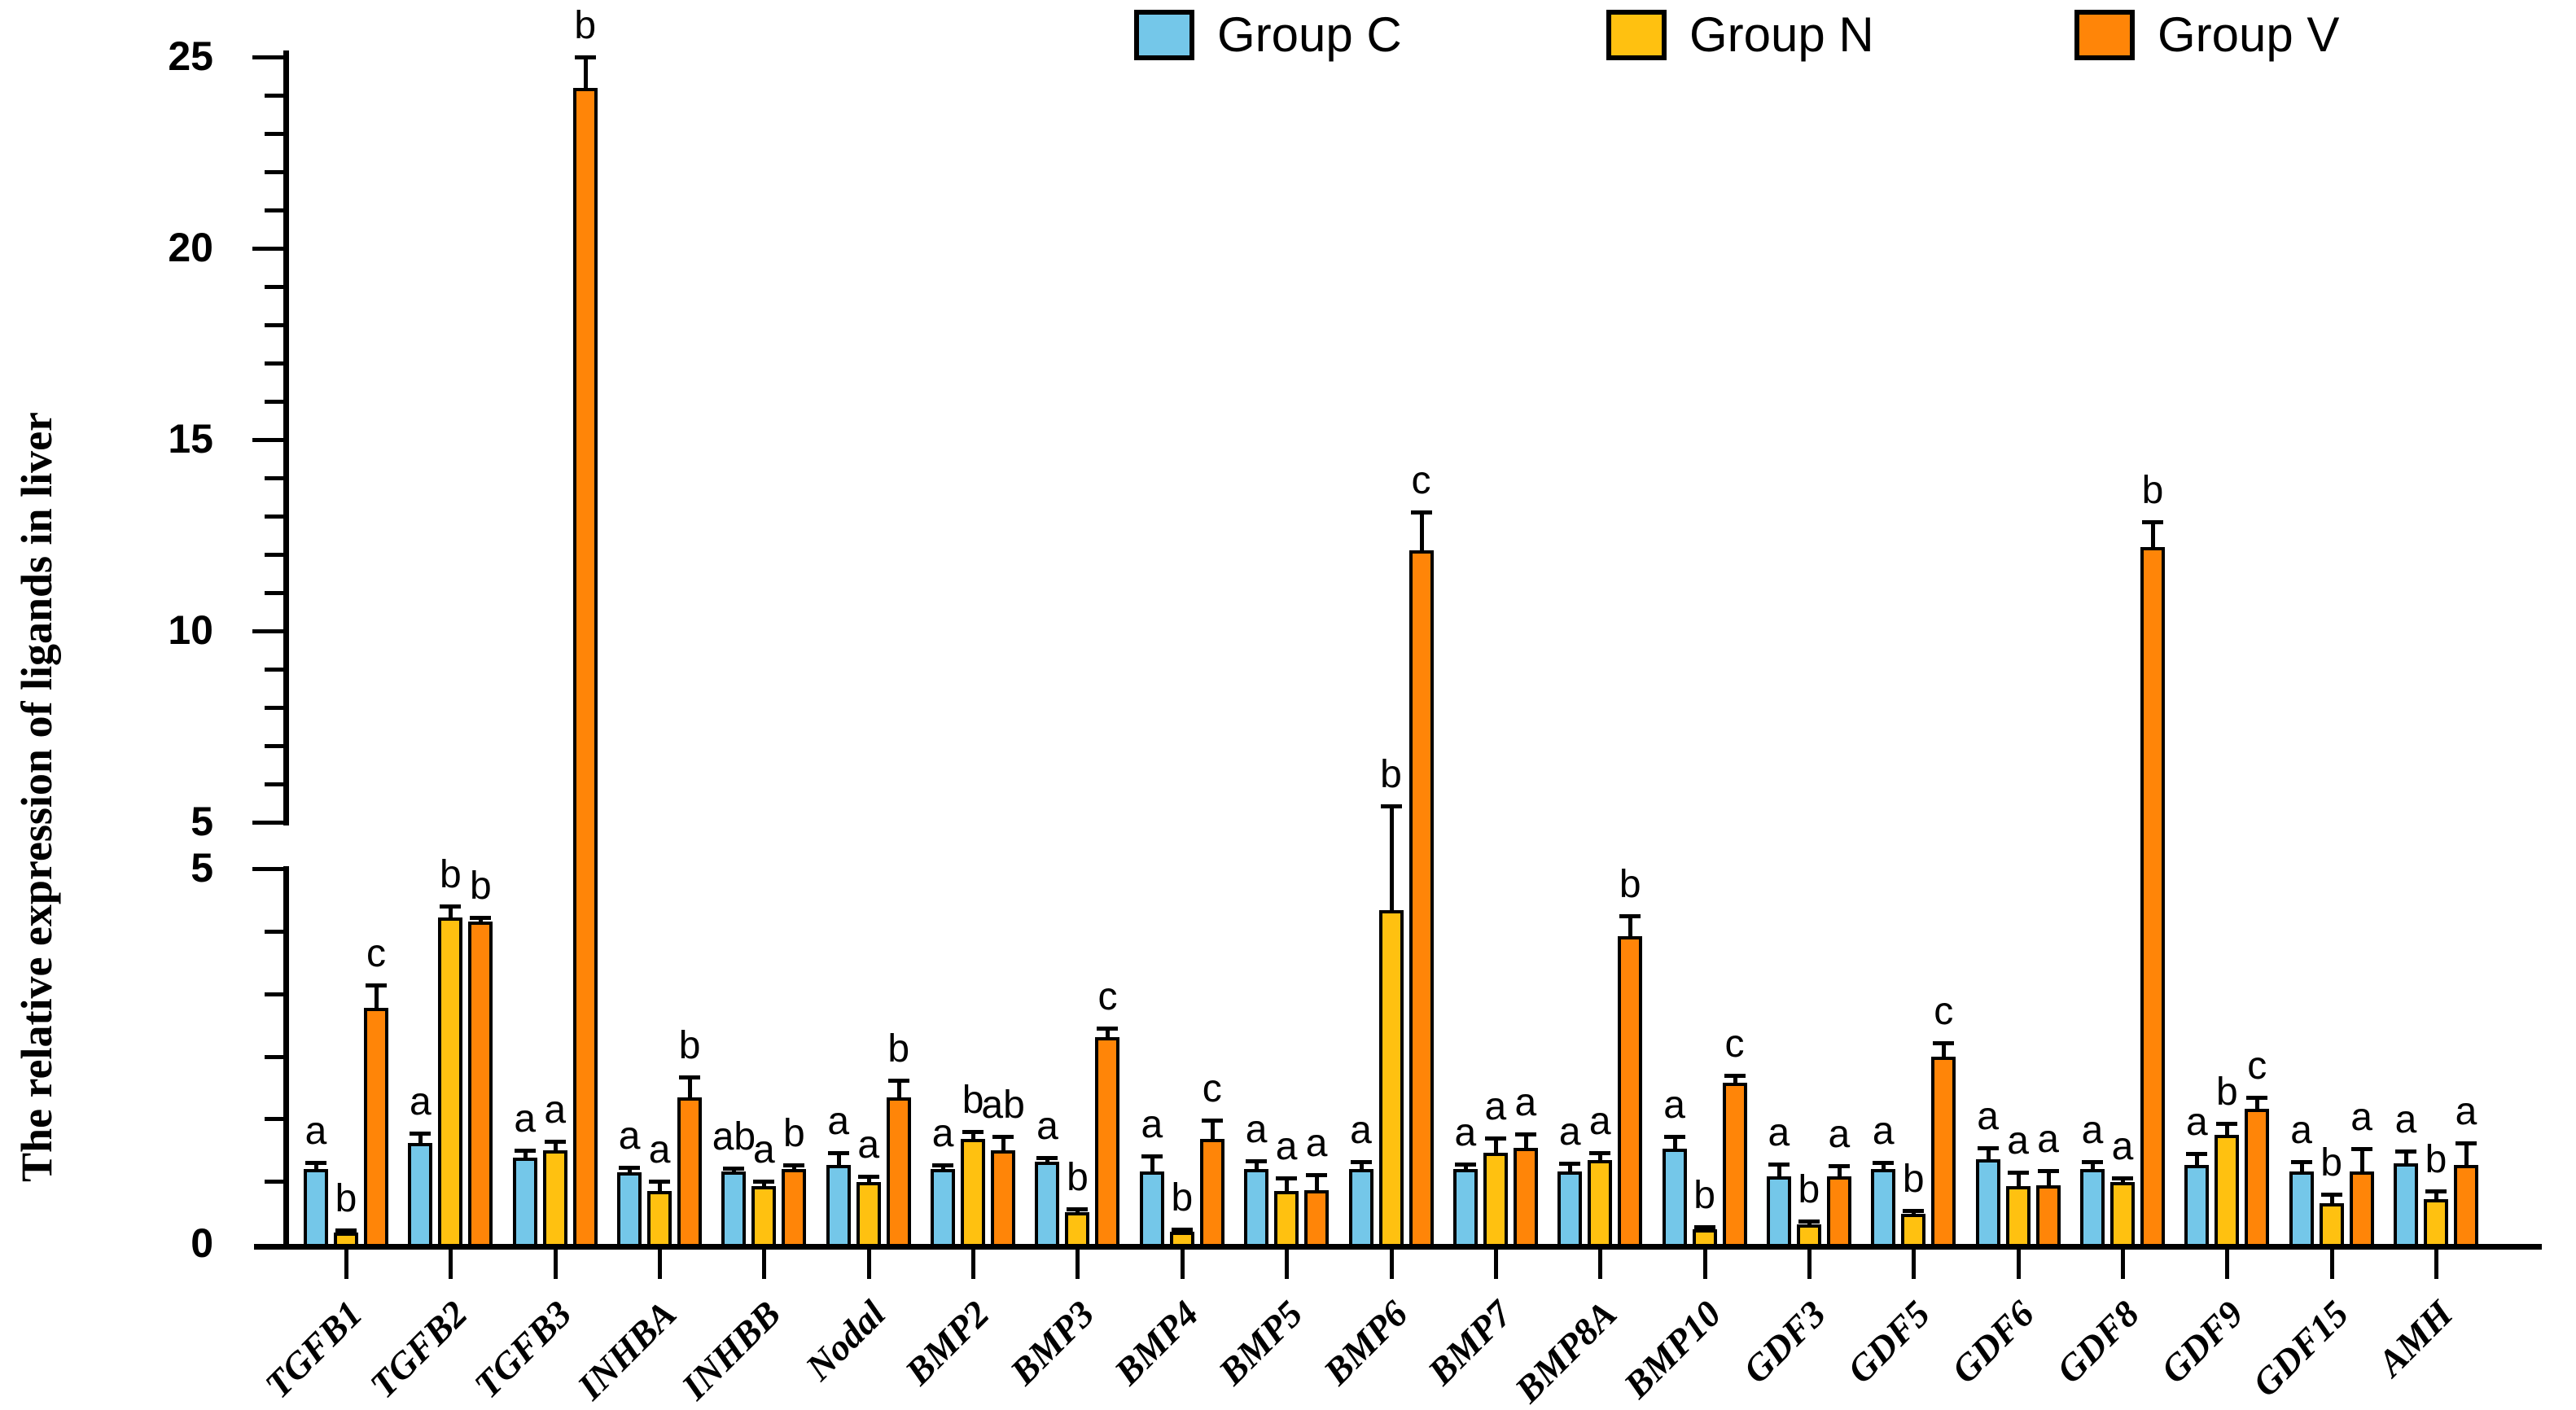 The width and height of the screenshot is (2576, 1410). Describe the element at coordinates (731, 1350) in the screenshot. I see `category-label: INHBB` at that location.